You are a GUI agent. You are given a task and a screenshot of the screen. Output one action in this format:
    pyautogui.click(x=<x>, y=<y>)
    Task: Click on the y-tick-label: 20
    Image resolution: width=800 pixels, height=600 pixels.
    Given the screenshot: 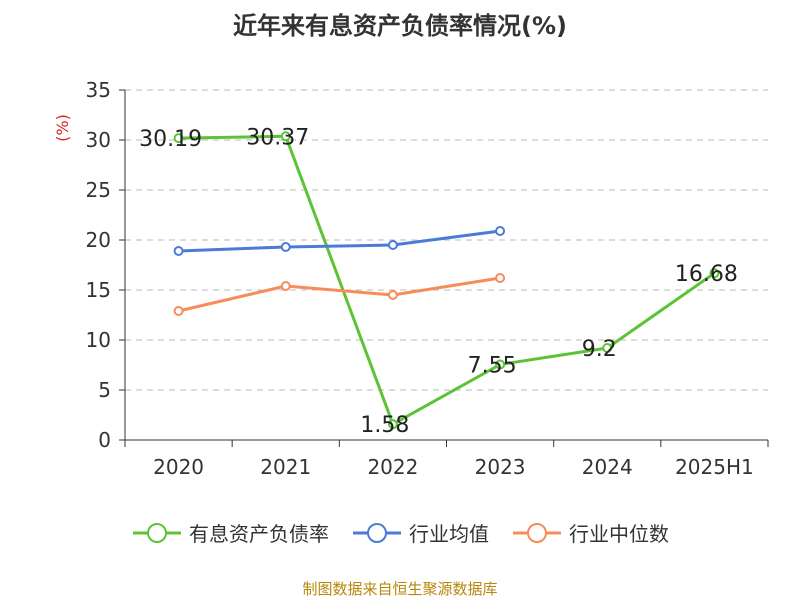 What is the action you would take?
    pyautogui.click(x=98, y=240)
    